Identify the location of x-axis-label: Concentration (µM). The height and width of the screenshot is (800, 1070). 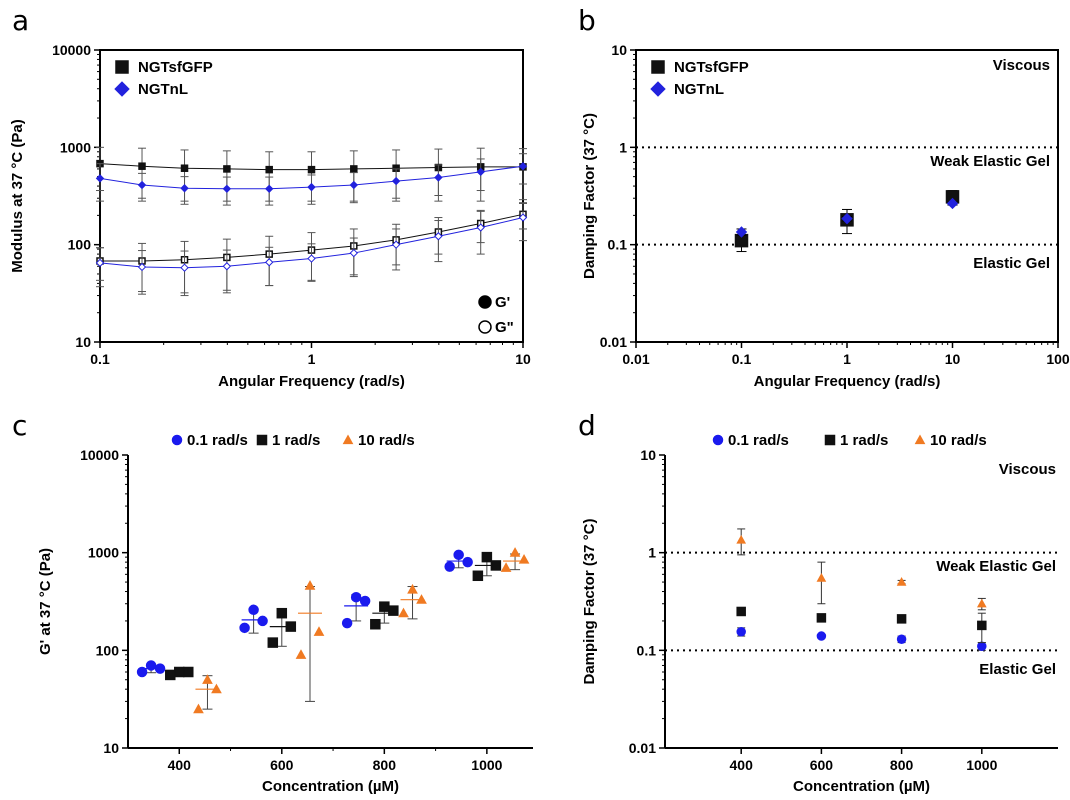
(330, 786).